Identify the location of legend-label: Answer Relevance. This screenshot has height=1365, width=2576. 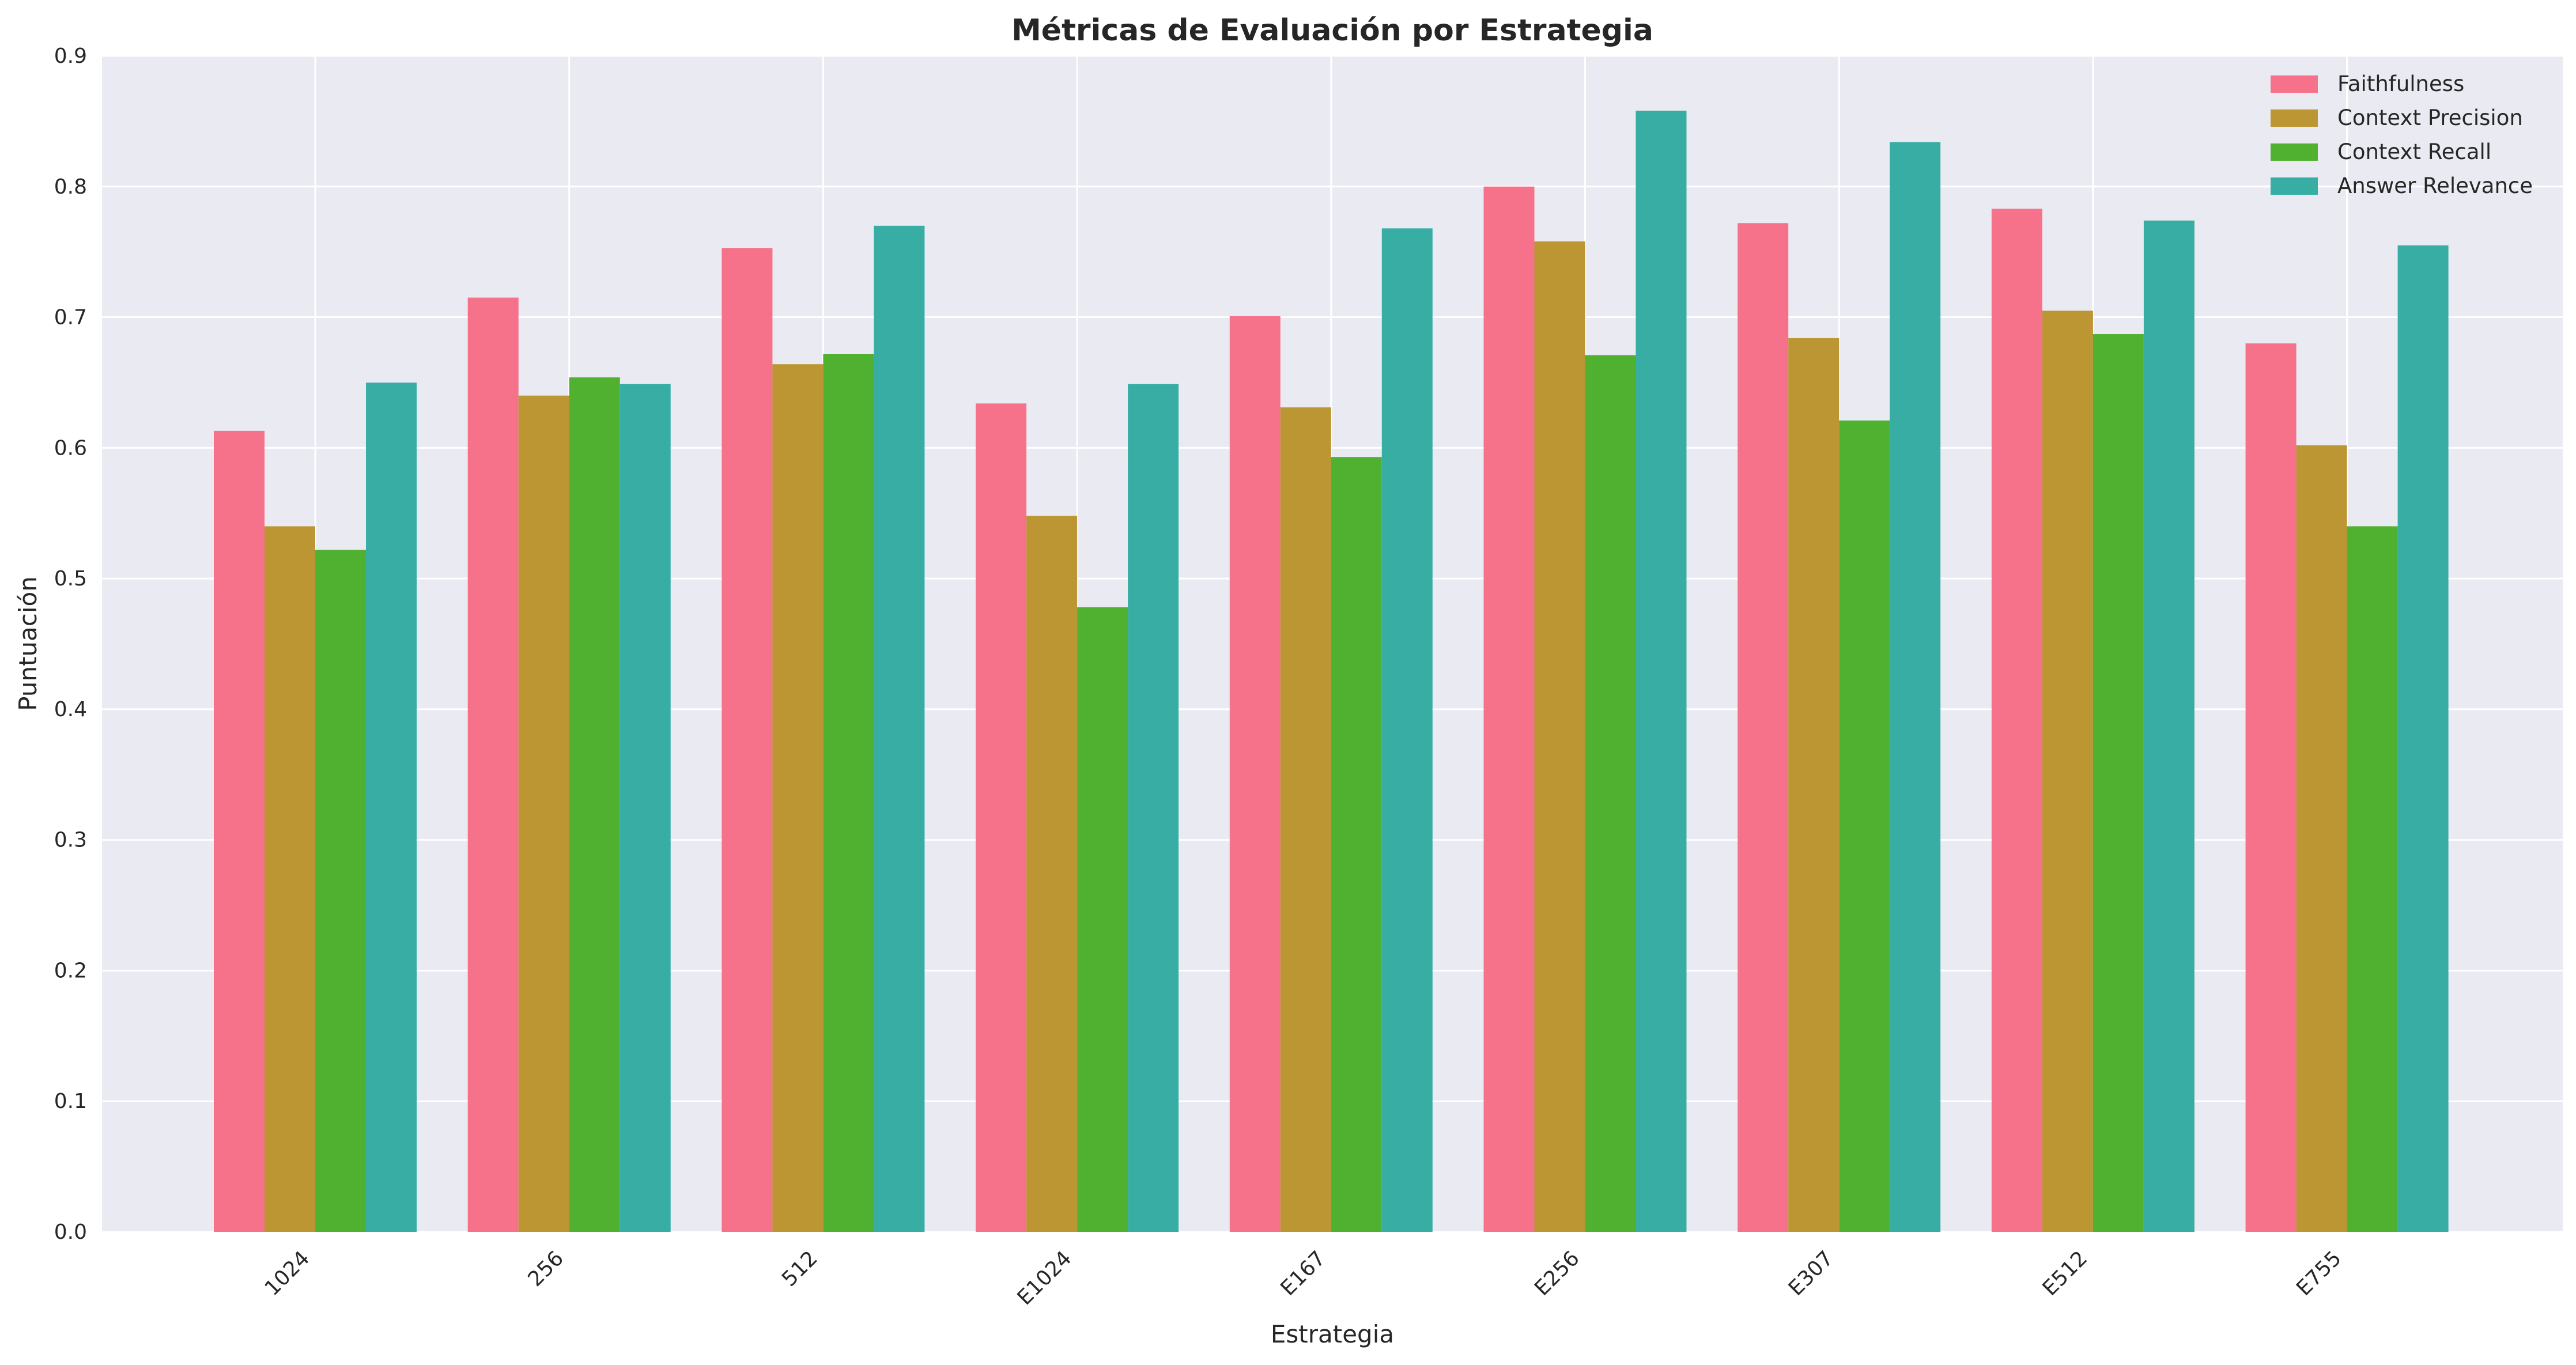
(2435, 185).